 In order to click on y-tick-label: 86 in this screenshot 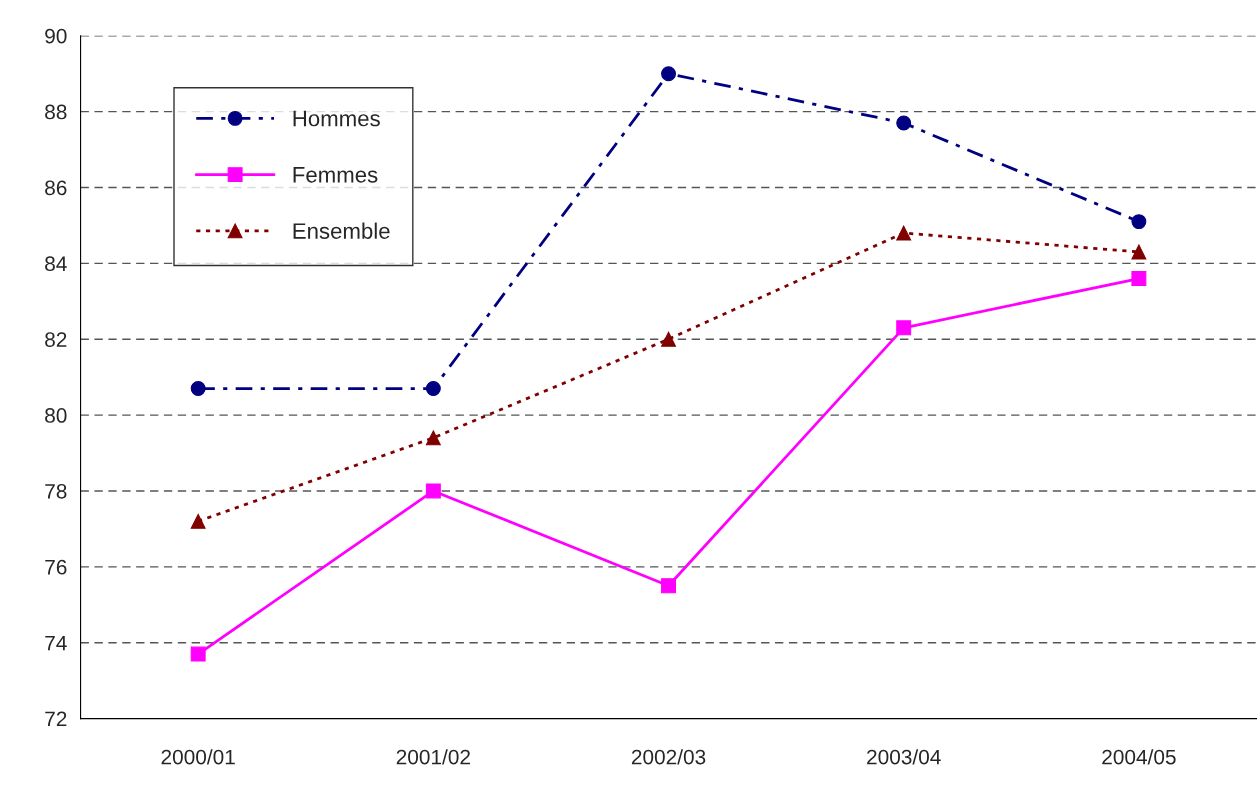, I will do `click(56, 188)`.